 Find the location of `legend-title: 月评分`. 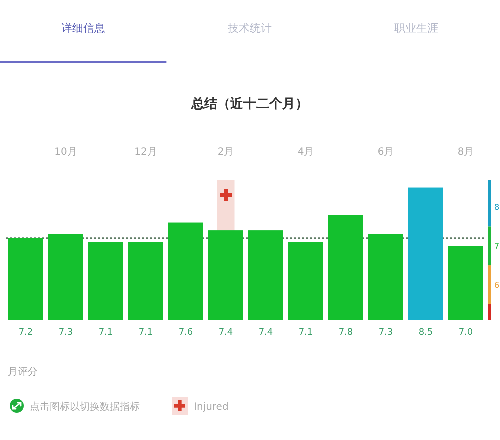

legend-title: 月评分 is located at coordinates (23, 372).